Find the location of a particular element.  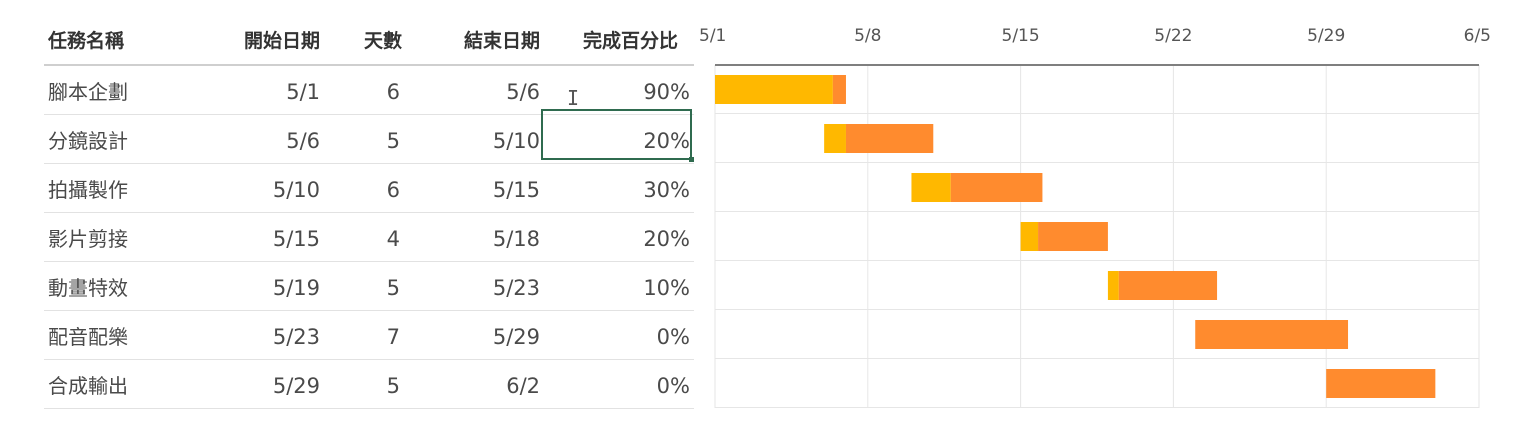

table-row: 合成輸出 5/29 5 6/2 0% is located at coordinates (350, 384).